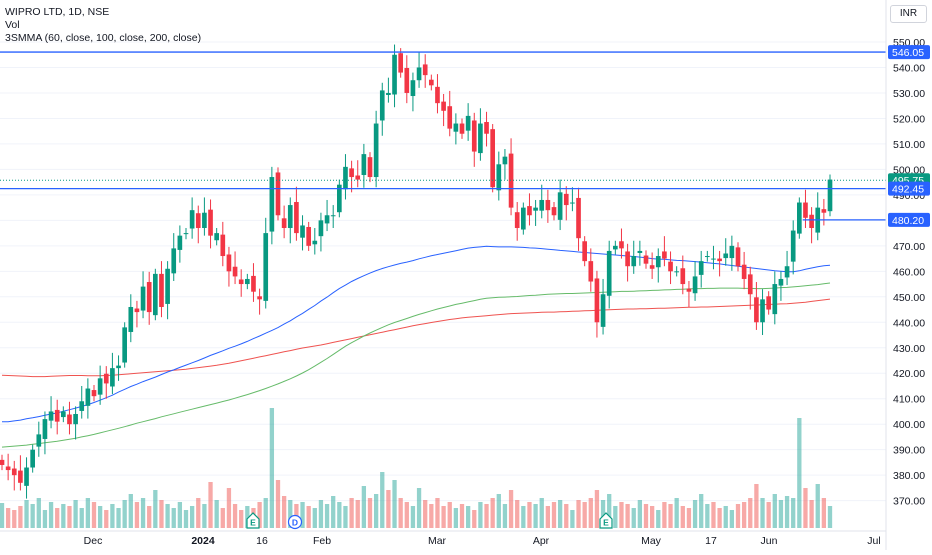 The height and width of the screenshot is (555, 932). What do you see at coordinates (57, 12) in the screenshot?
I see `symbol-line: WIPRO LTD, 1D, NSE` at bounding box center [57, 12].